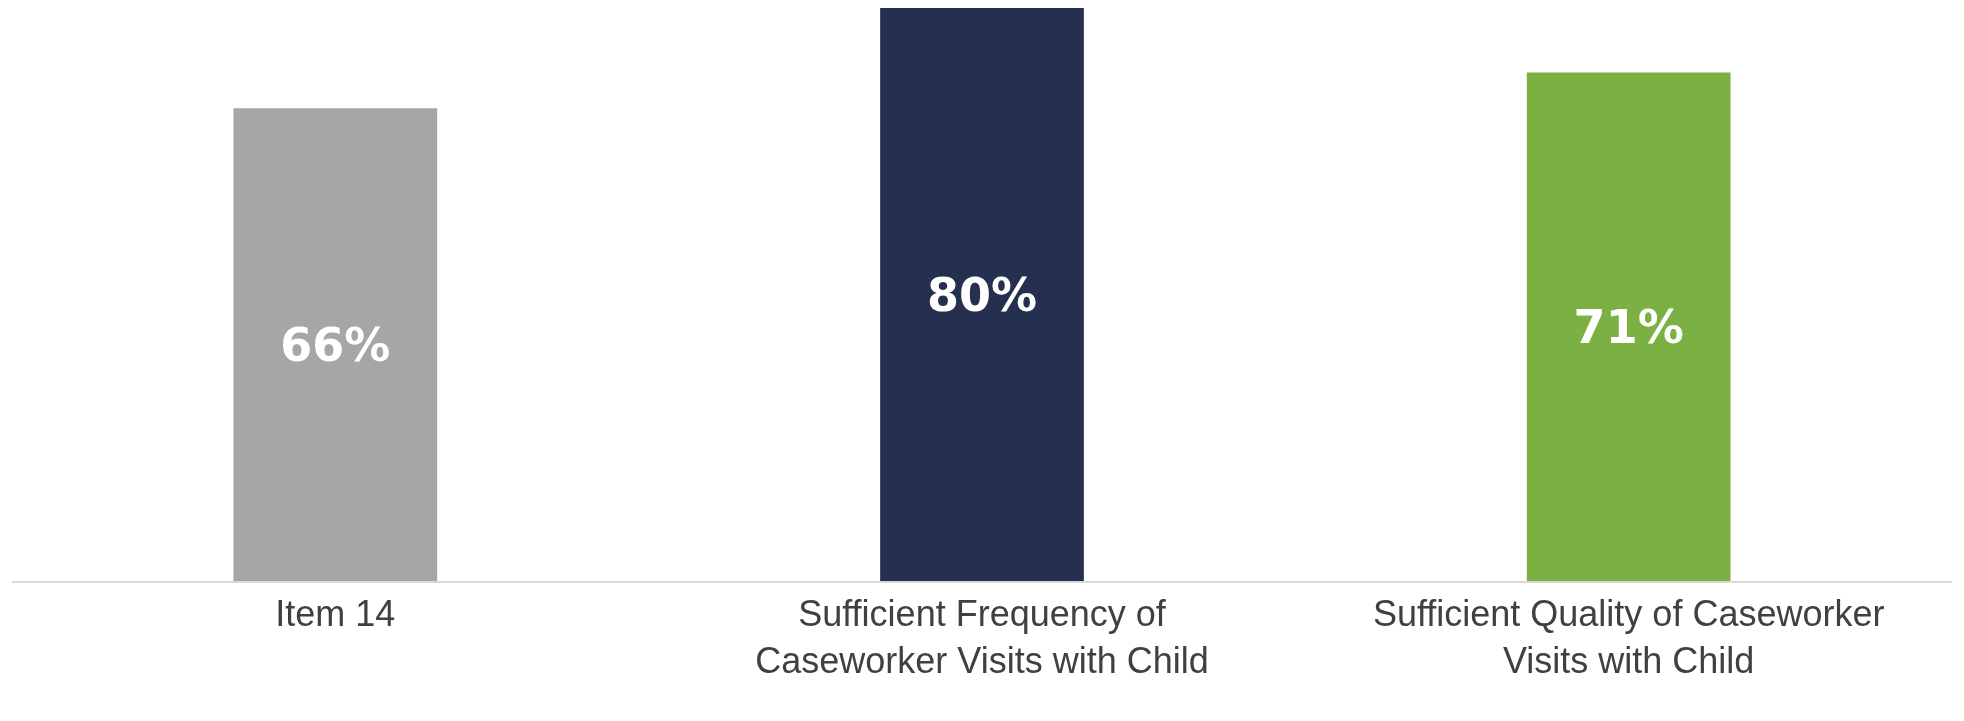 This screenshot has width=1964, height=721. I want to click on x-tick-label: Sufficient Frequency of Caseworker Visits with Child, so click(982, 637).